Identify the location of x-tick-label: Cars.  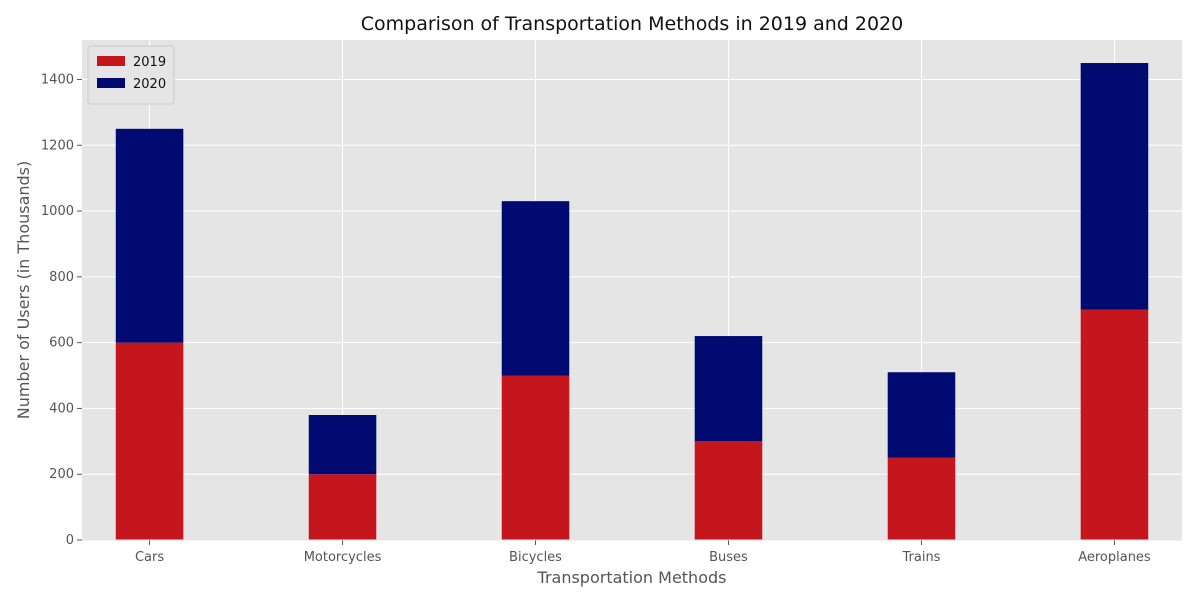
(149, 557).